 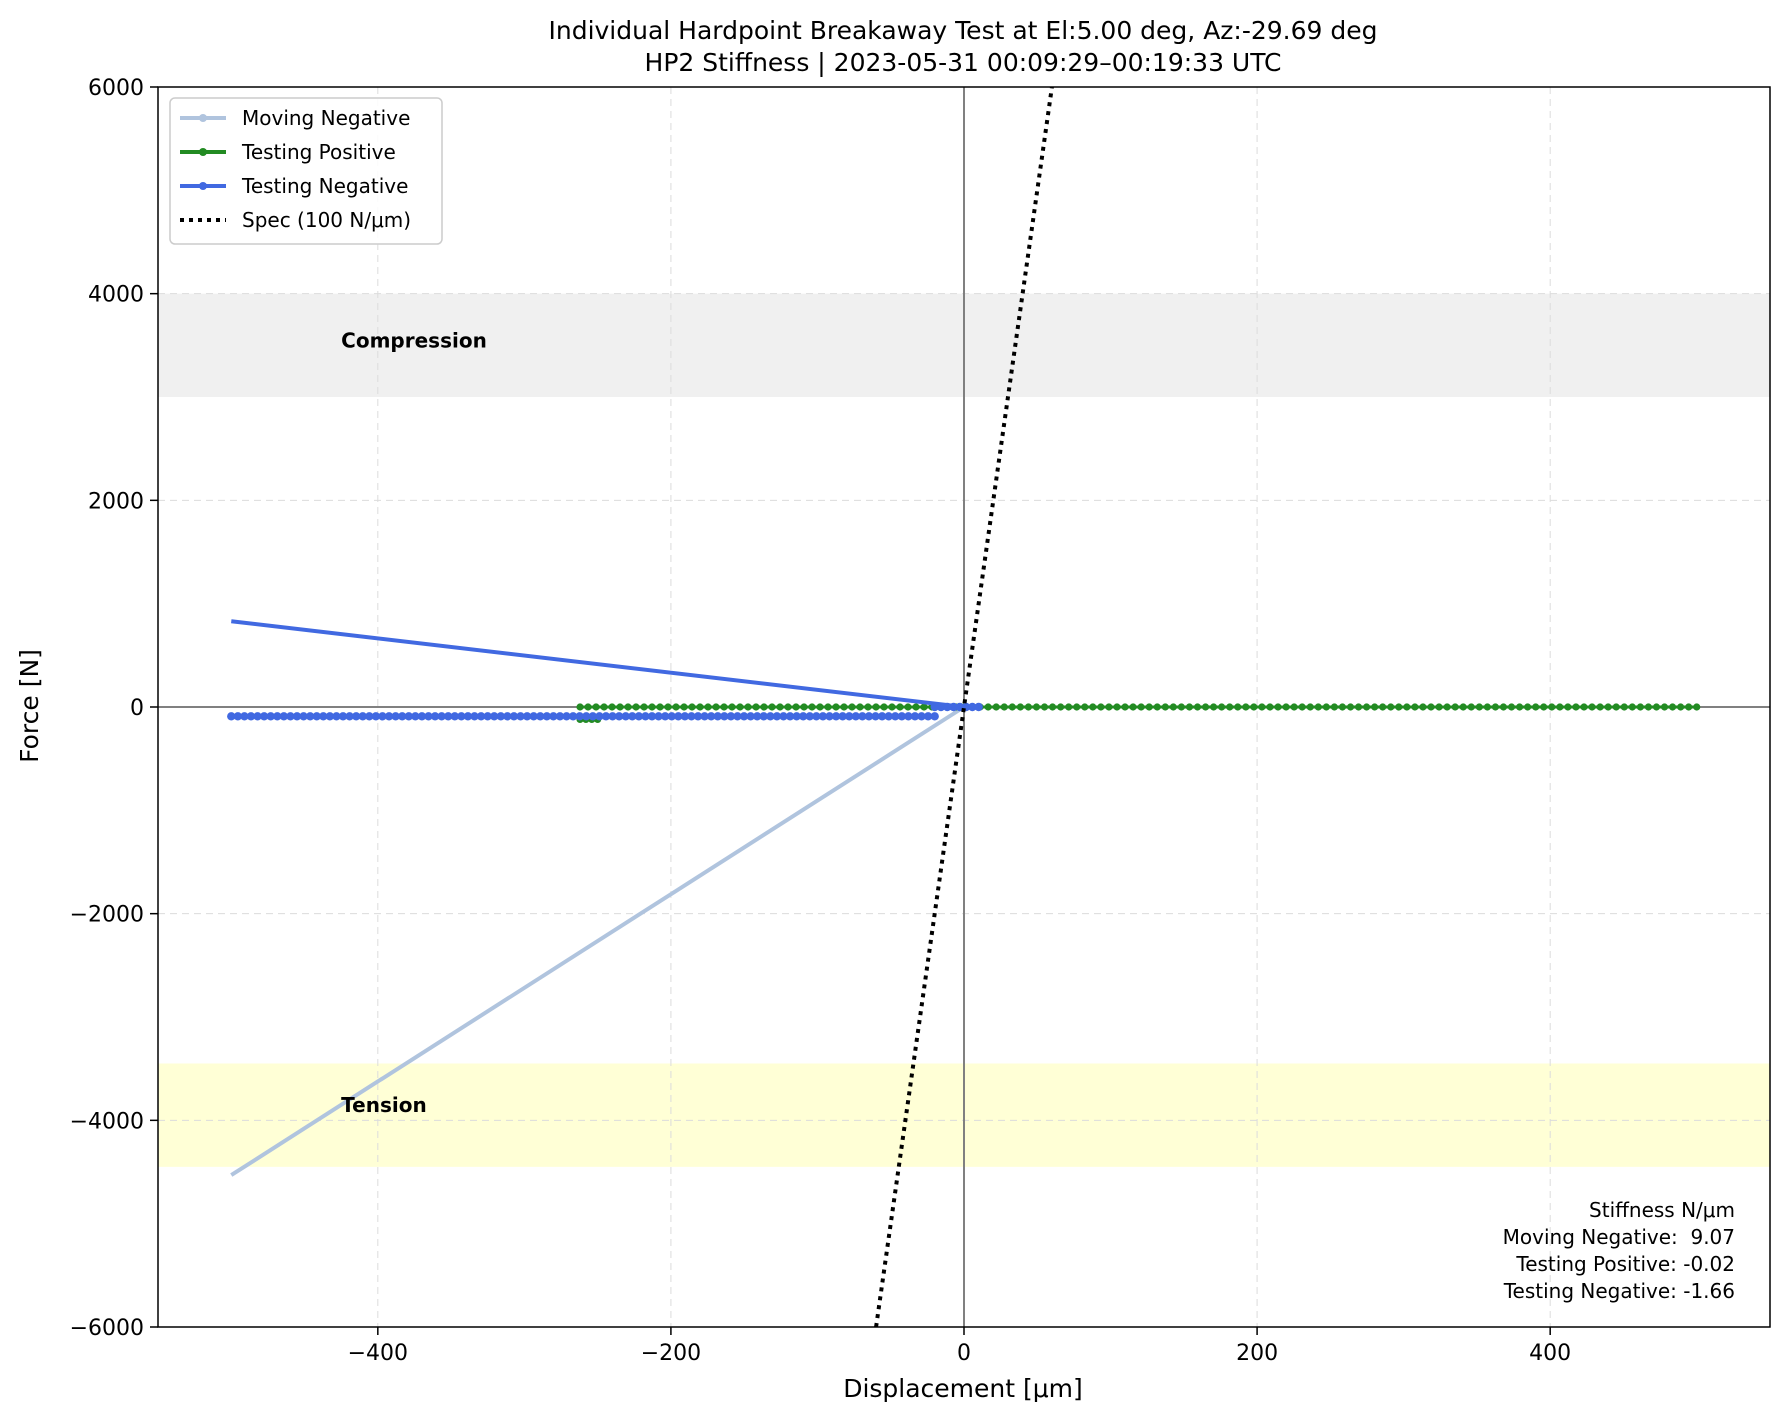 What do you see at coordinates (1257, 1353) in the screenshot?
I see `x-tick-label-3: 200` at bounding box center [1257, 1353].